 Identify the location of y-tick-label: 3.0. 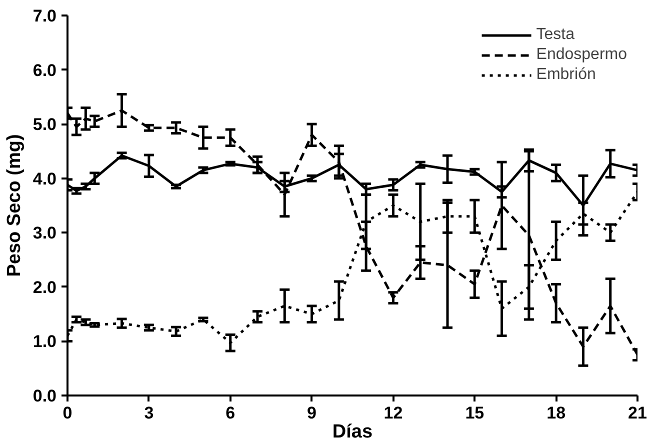
(44, 233).